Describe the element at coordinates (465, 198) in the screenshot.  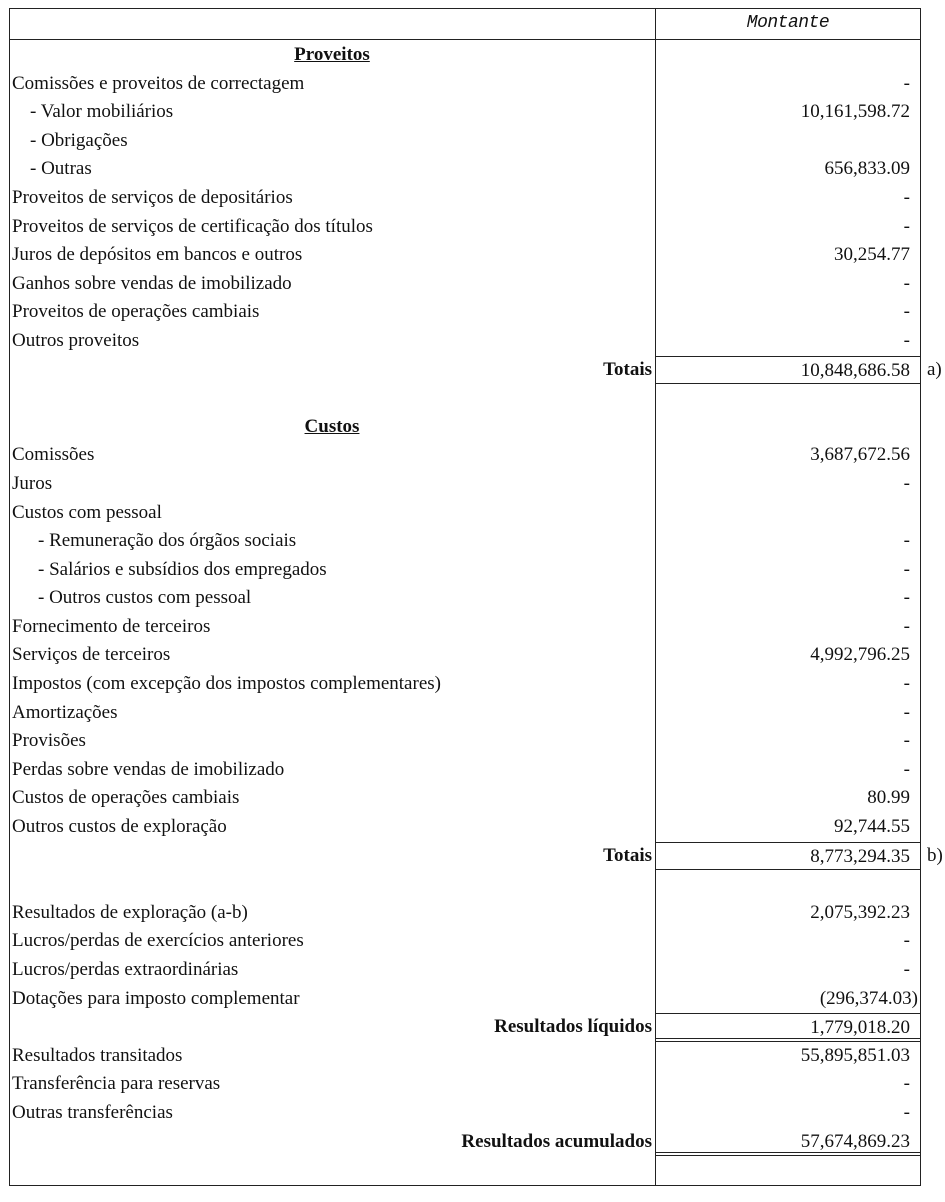
I see `table-row: Proveitos de serviços de depositários -` at that location.